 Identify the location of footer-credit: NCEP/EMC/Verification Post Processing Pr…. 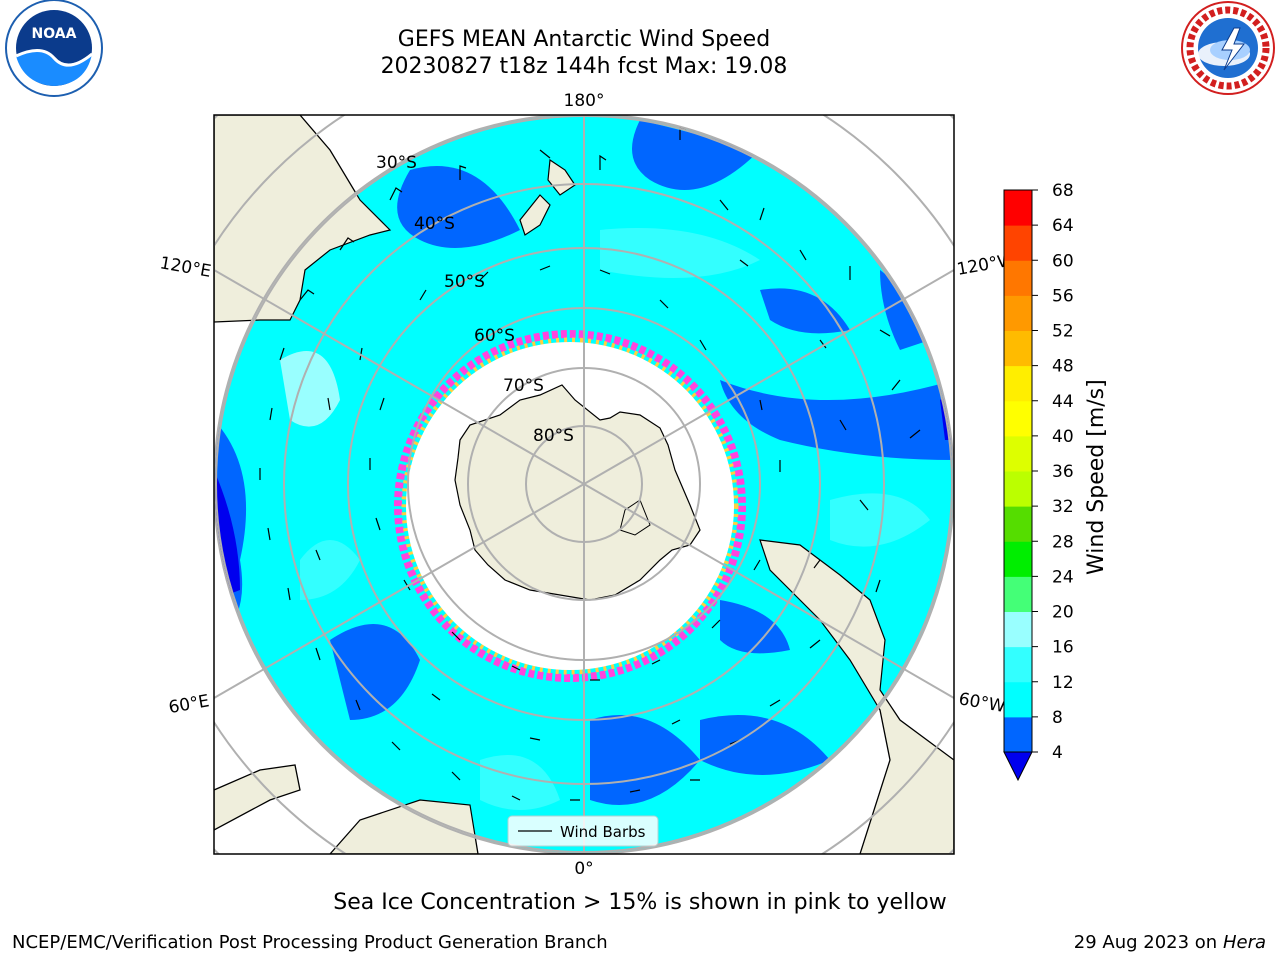
(310, 942).